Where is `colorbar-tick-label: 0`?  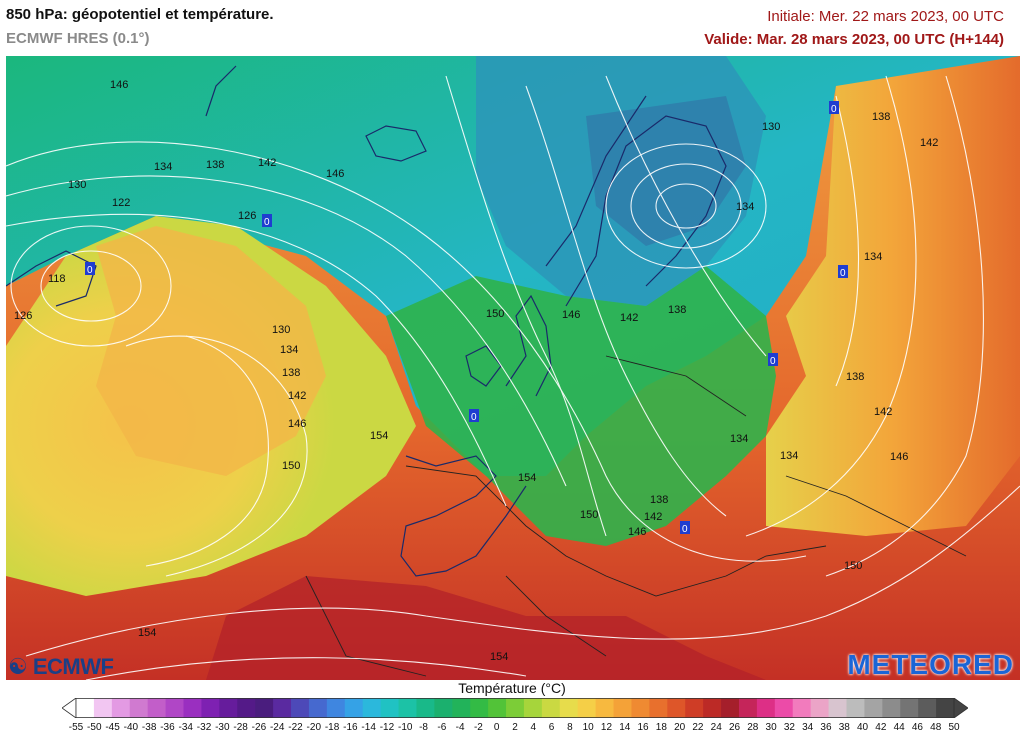 colorbar-tick-label: 0 is located at coordinates (496, 727).